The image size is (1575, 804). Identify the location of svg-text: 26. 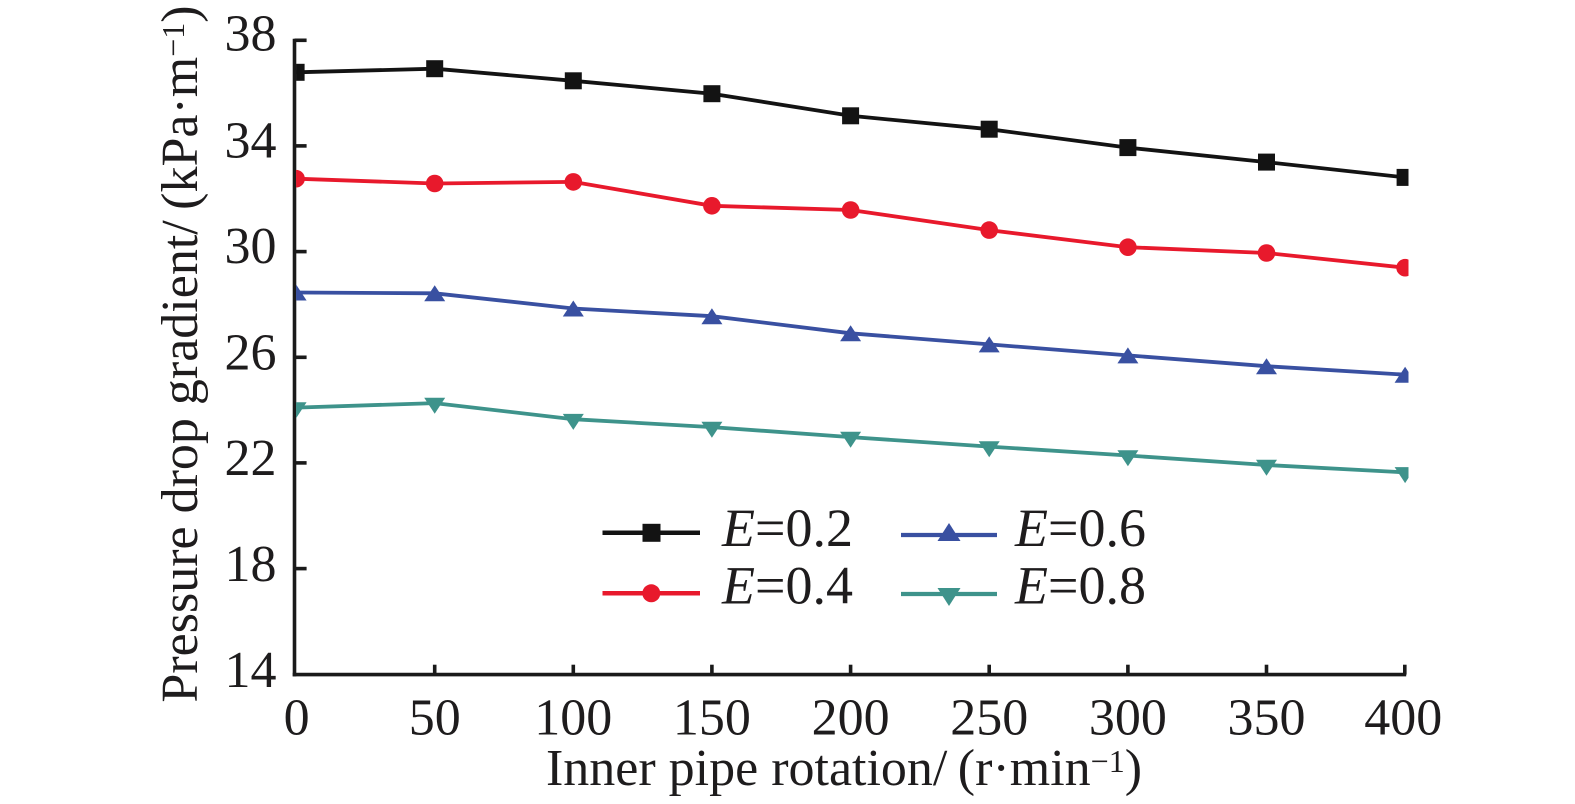
(251, 353).